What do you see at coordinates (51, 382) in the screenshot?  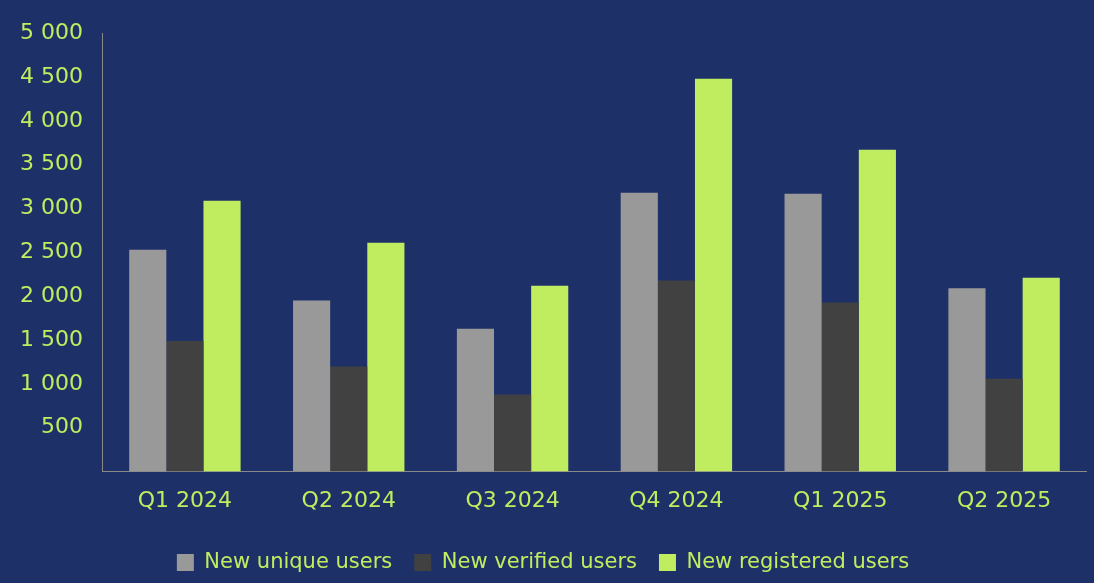 I see `y-tick-label: 1 000` at bounding box center [51, 382].